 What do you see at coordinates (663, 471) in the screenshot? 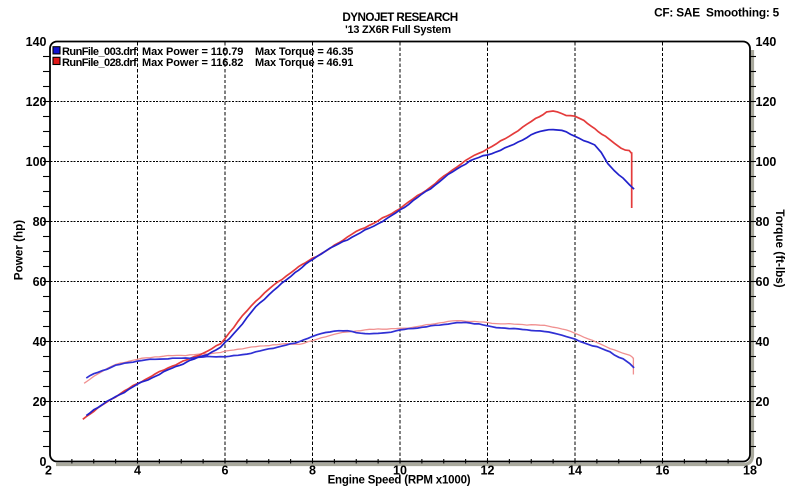
I see `svg-text: 16` at bounding box center [663, 471].